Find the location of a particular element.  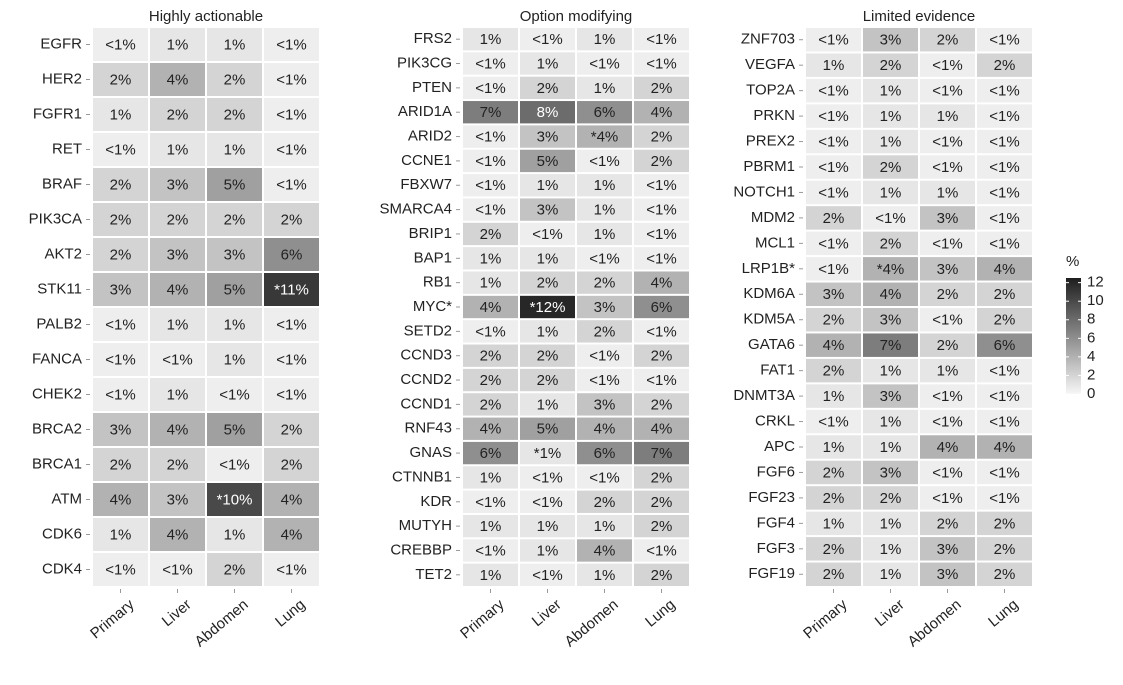

y-tick-label: FGF3 is located at coordinates (776, 548).